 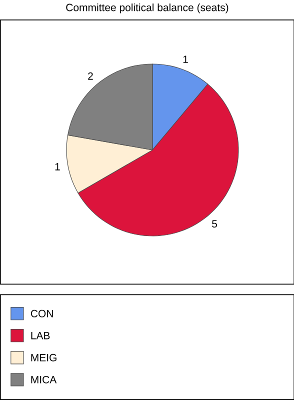 I want to click on data-label: 2, so click(x=90, y=76).